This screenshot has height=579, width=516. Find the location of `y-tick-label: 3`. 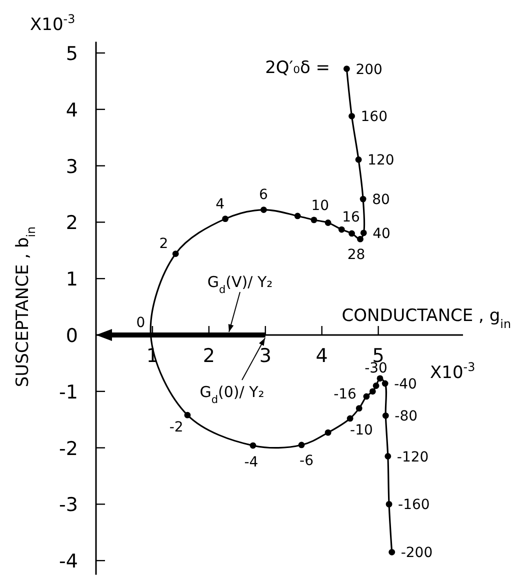

y-tick-label: 3 is located at coordinates (72, 167).